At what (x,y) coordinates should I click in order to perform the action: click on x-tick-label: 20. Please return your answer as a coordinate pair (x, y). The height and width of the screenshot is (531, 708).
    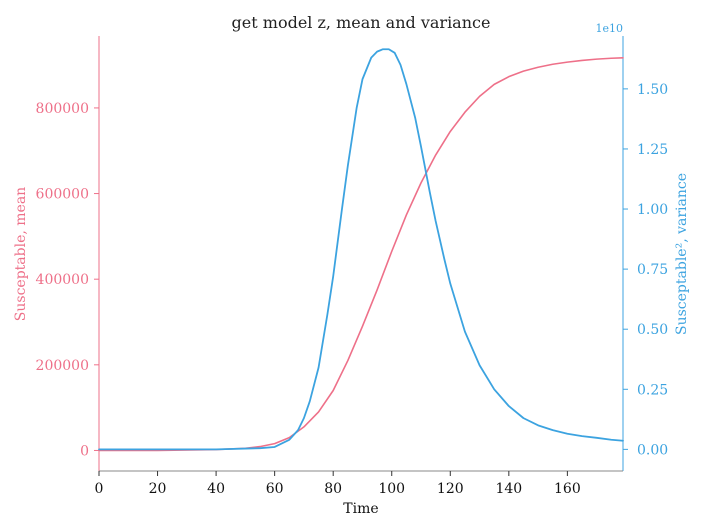
    Looking at the image, I should click on (158, 489).